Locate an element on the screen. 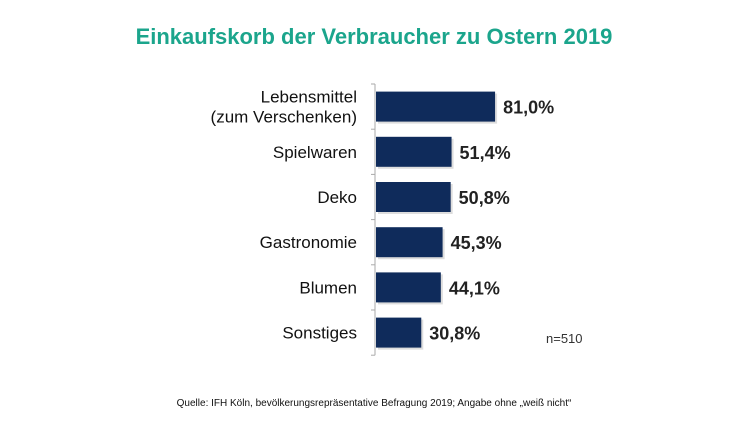 This screenshot has height=421, width=748. category-label: Deko is located at coordinates (337, 197).